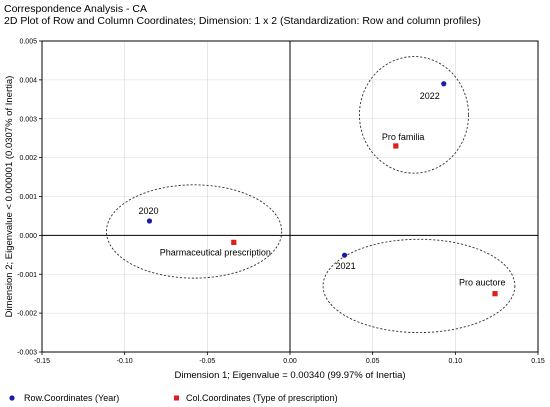 The width and height of the screenshot is (550, 407). I want to click on x-tick-label: -0.05, so click(207, 361).